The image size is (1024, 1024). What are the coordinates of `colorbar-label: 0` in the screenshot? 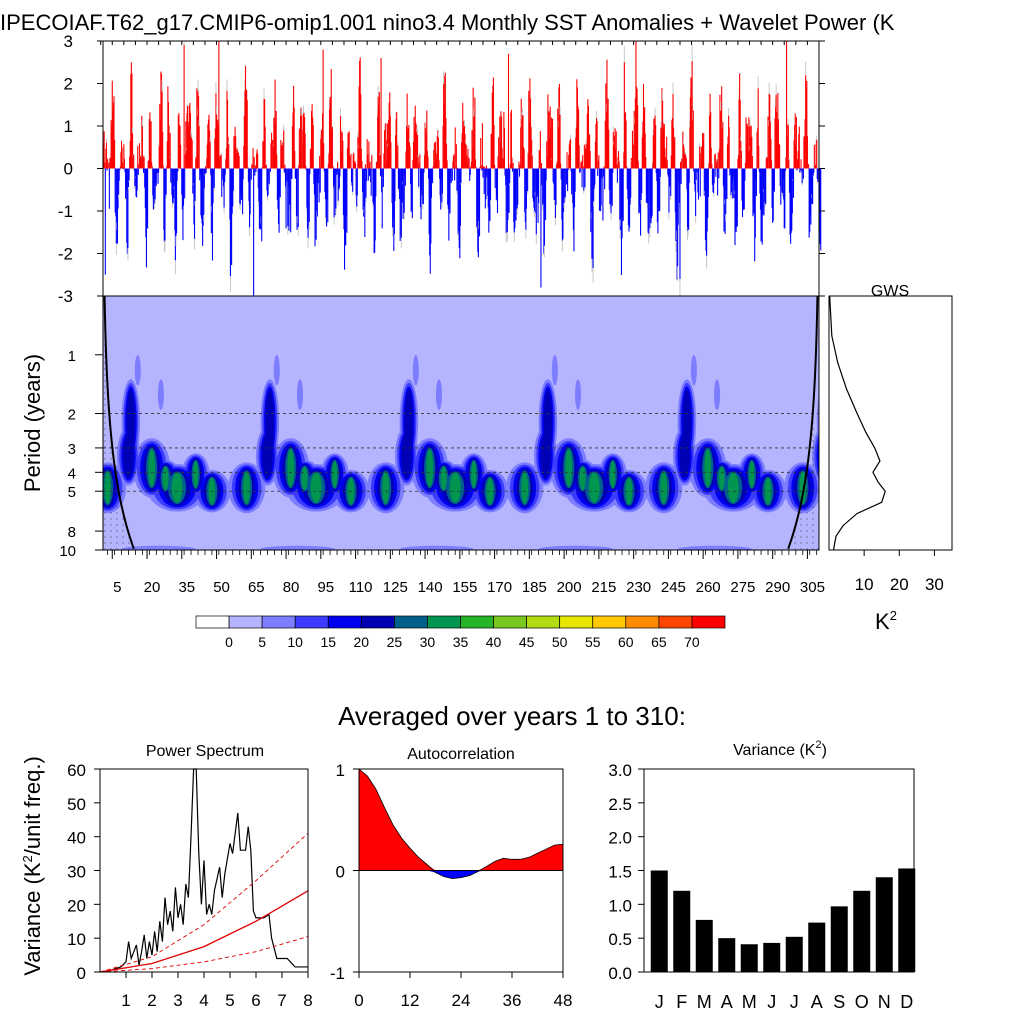 It's located at (229, 642).